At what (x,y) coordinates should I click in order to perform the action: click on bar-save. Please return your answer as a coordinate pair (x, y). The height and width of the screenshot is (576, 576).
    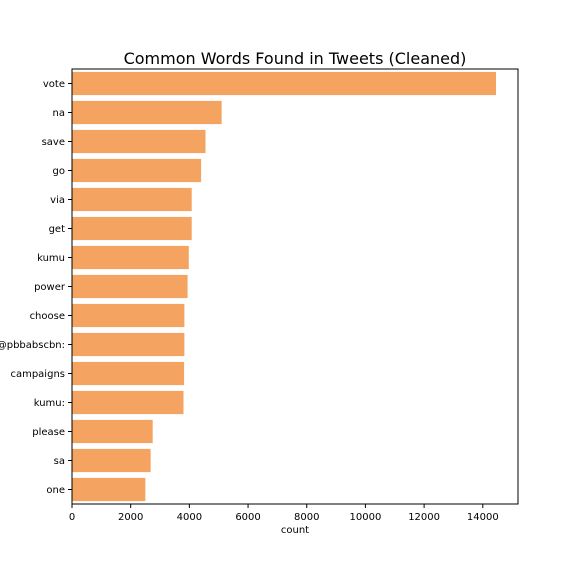
    Looking at the image, I should click on (139, 141).